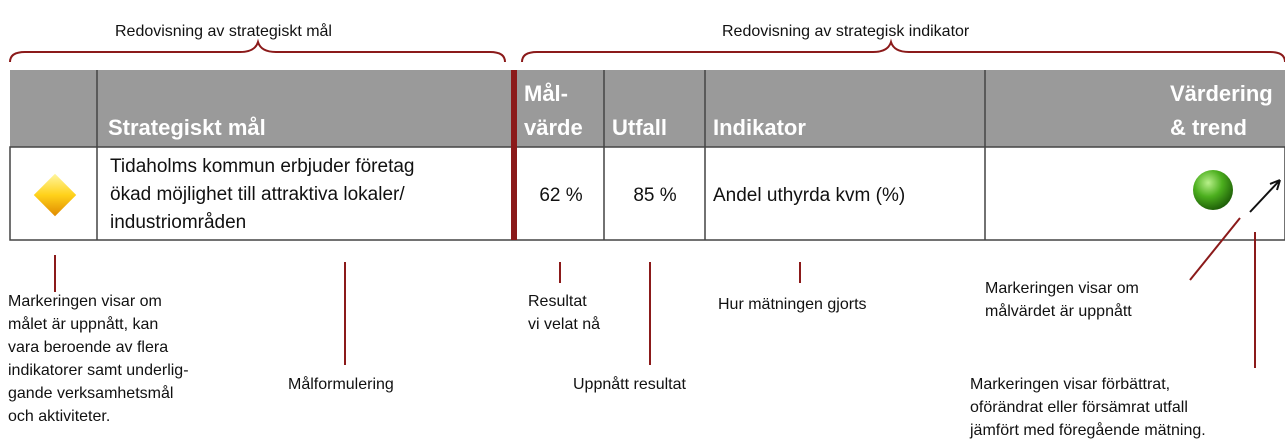  Describe the element at coordinates (654, 195) in the screenshot. I see `outcome-value: 85 %` at that location.